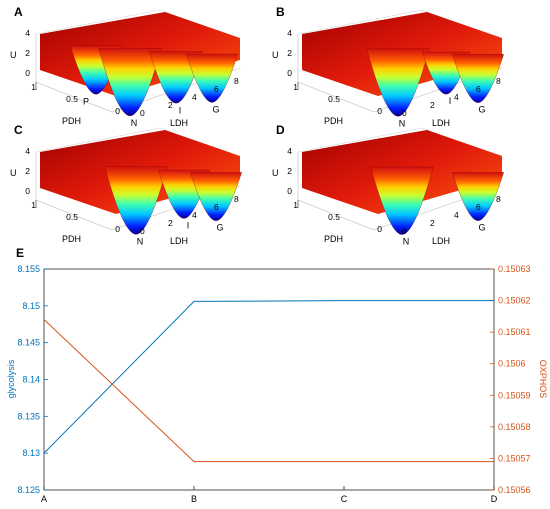 The height and width of the screenshot is (509, 550). Describe the element at coordinates (11, 378) in the screenshot. I see `y-axis-label-left: glycolysis` at that location.